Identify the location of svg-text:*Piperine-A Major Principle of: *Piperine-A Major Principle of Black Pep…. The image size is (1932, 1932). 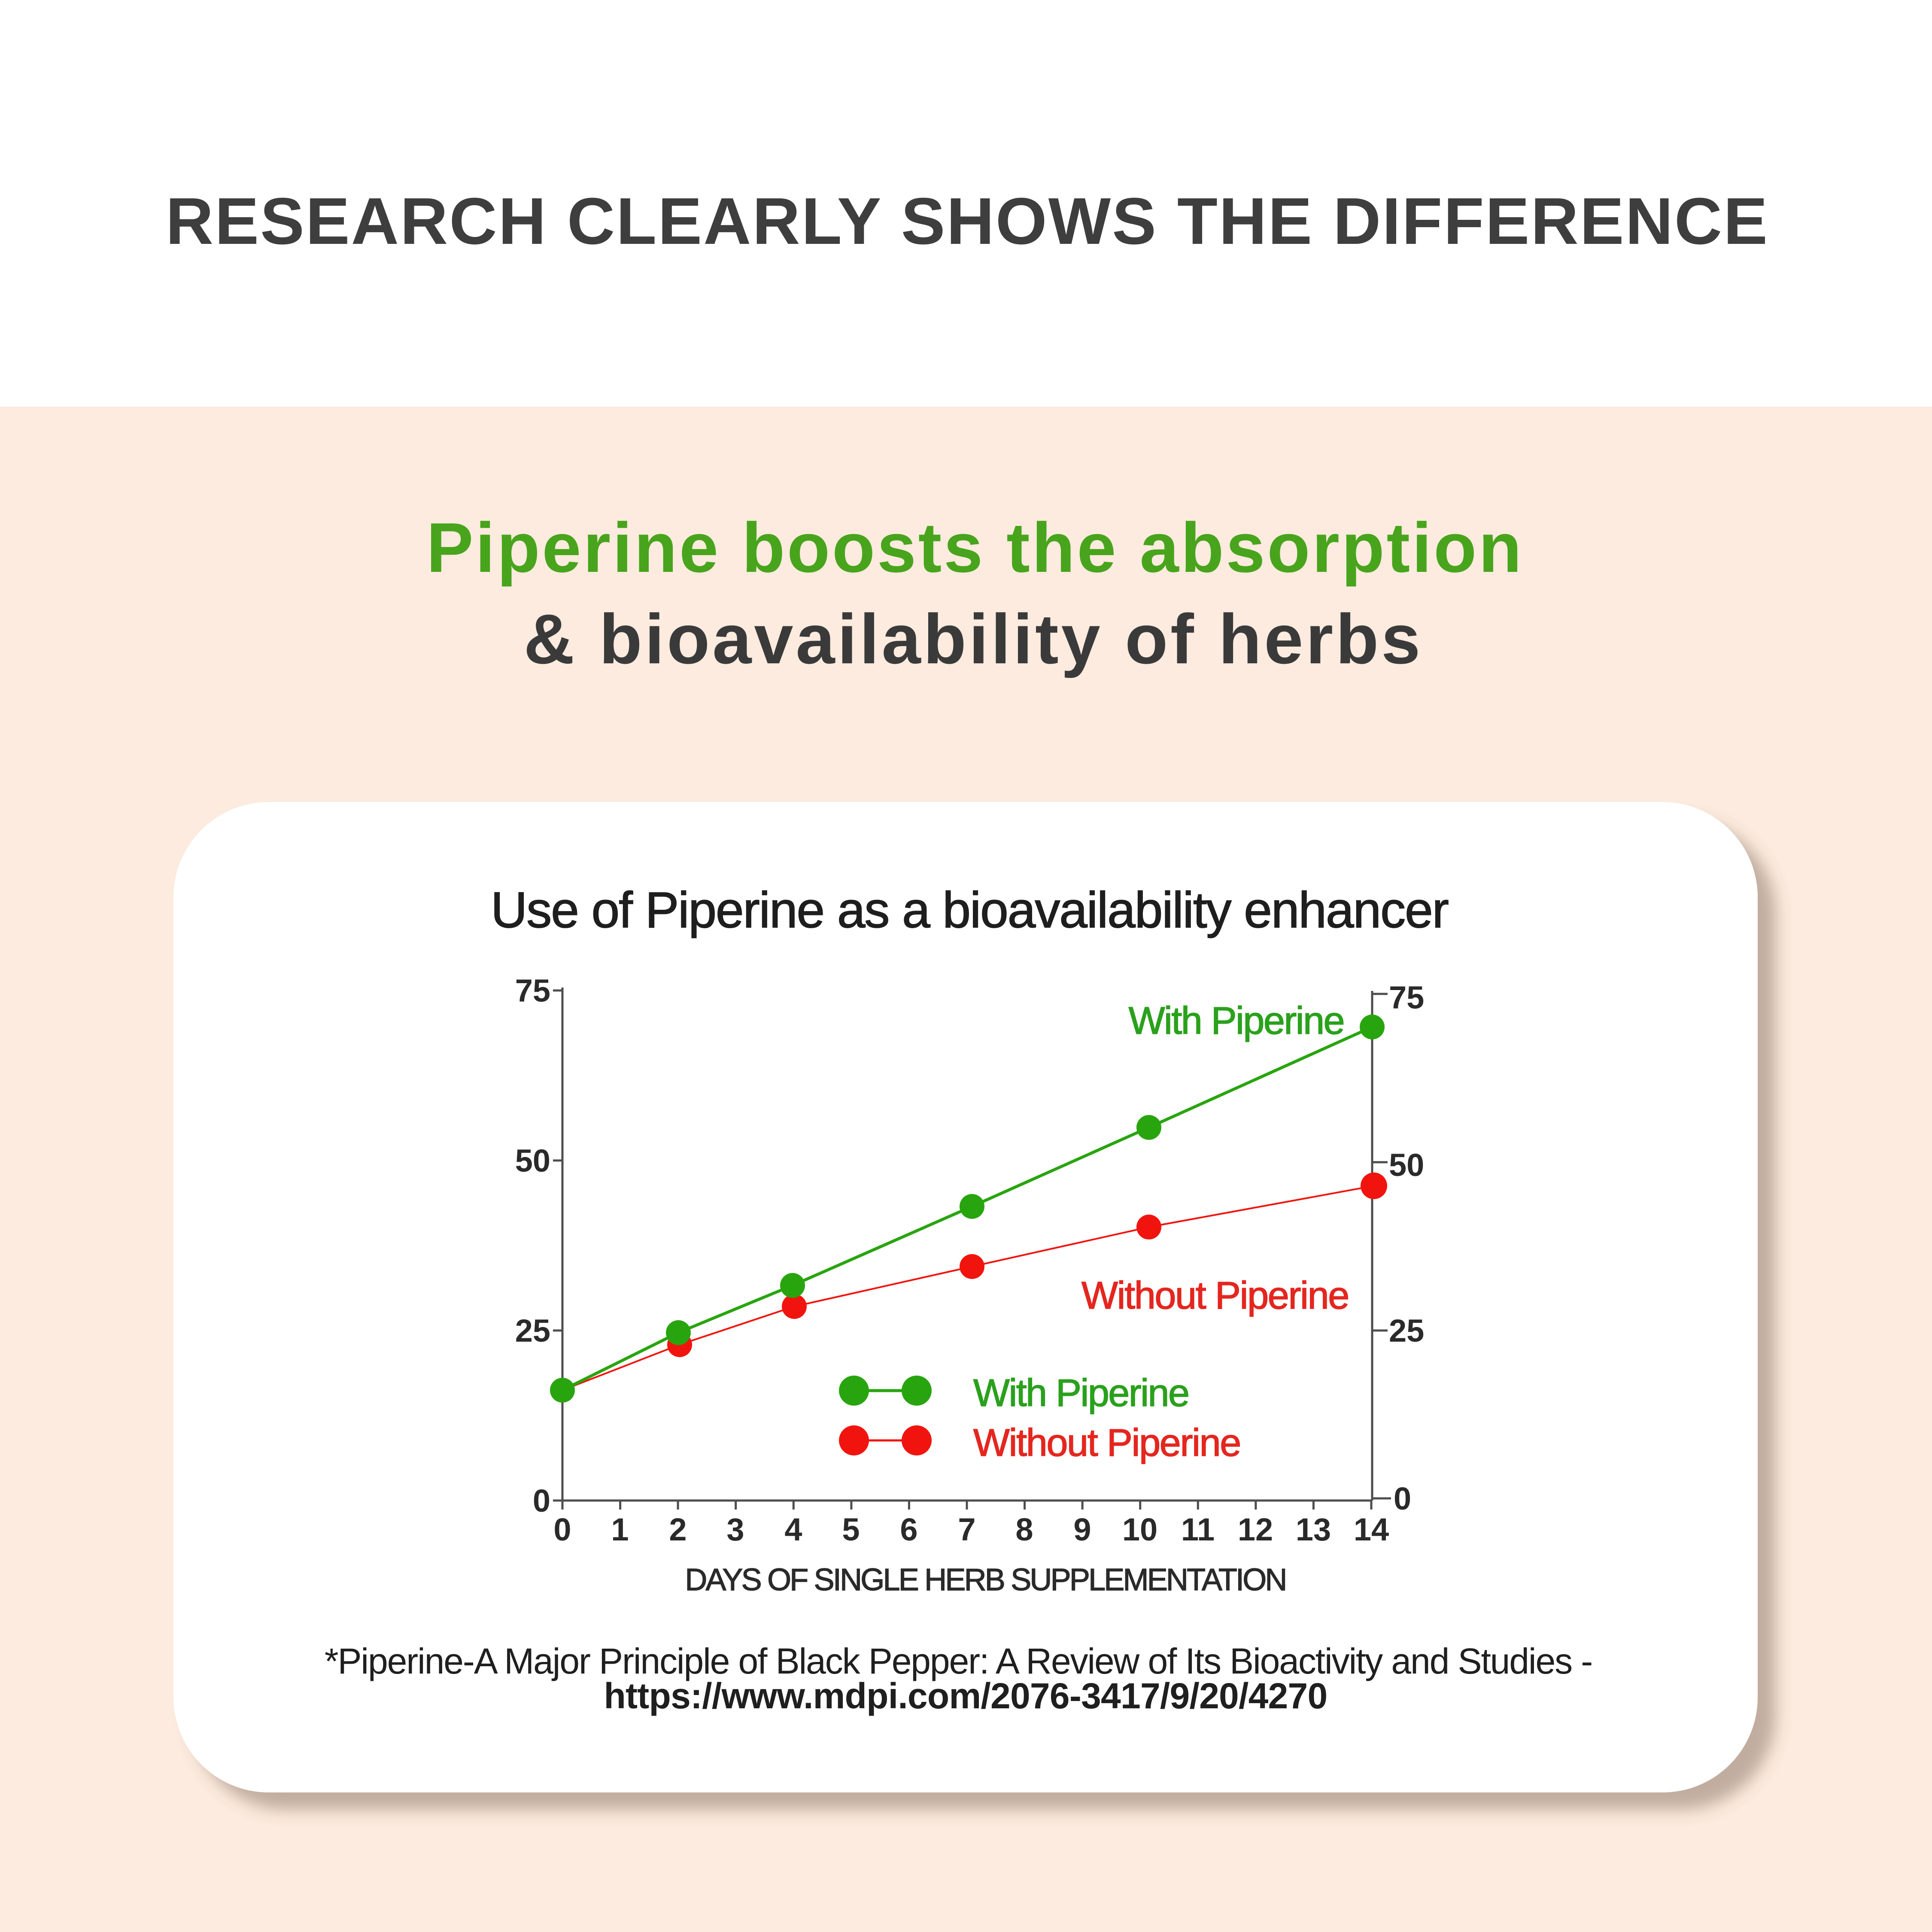
(958, 1661).